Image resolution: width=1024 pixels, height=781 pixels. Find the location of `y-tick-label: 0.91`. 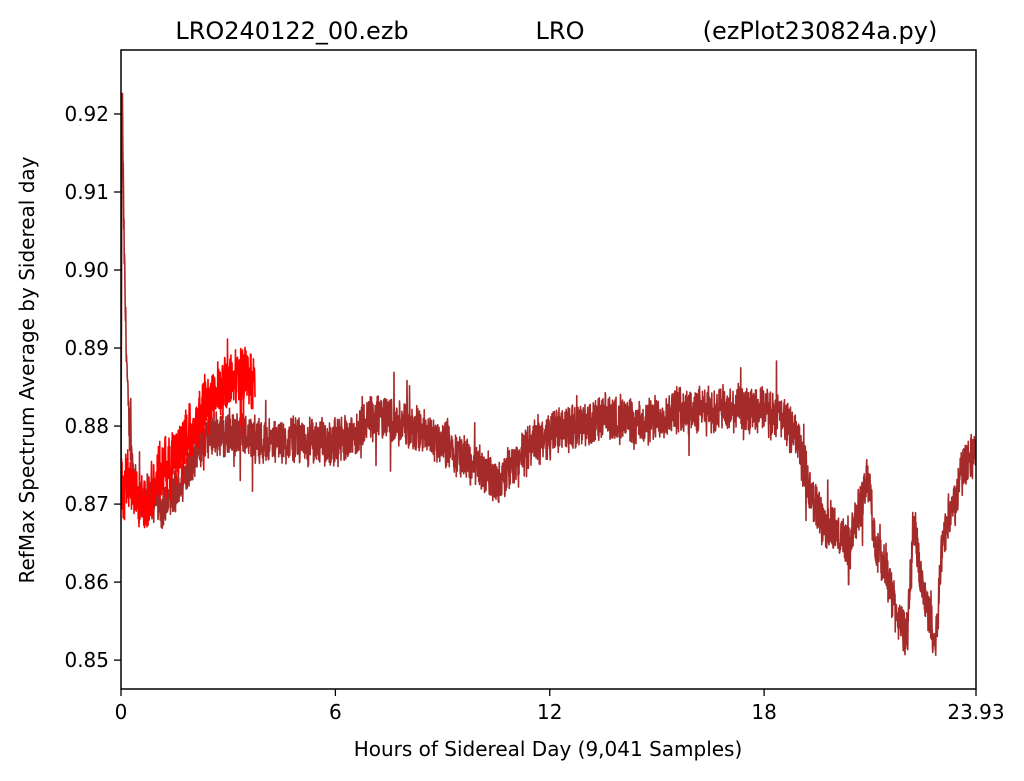

y-tick-label: 0.91 is located at coordinates (86, 192).